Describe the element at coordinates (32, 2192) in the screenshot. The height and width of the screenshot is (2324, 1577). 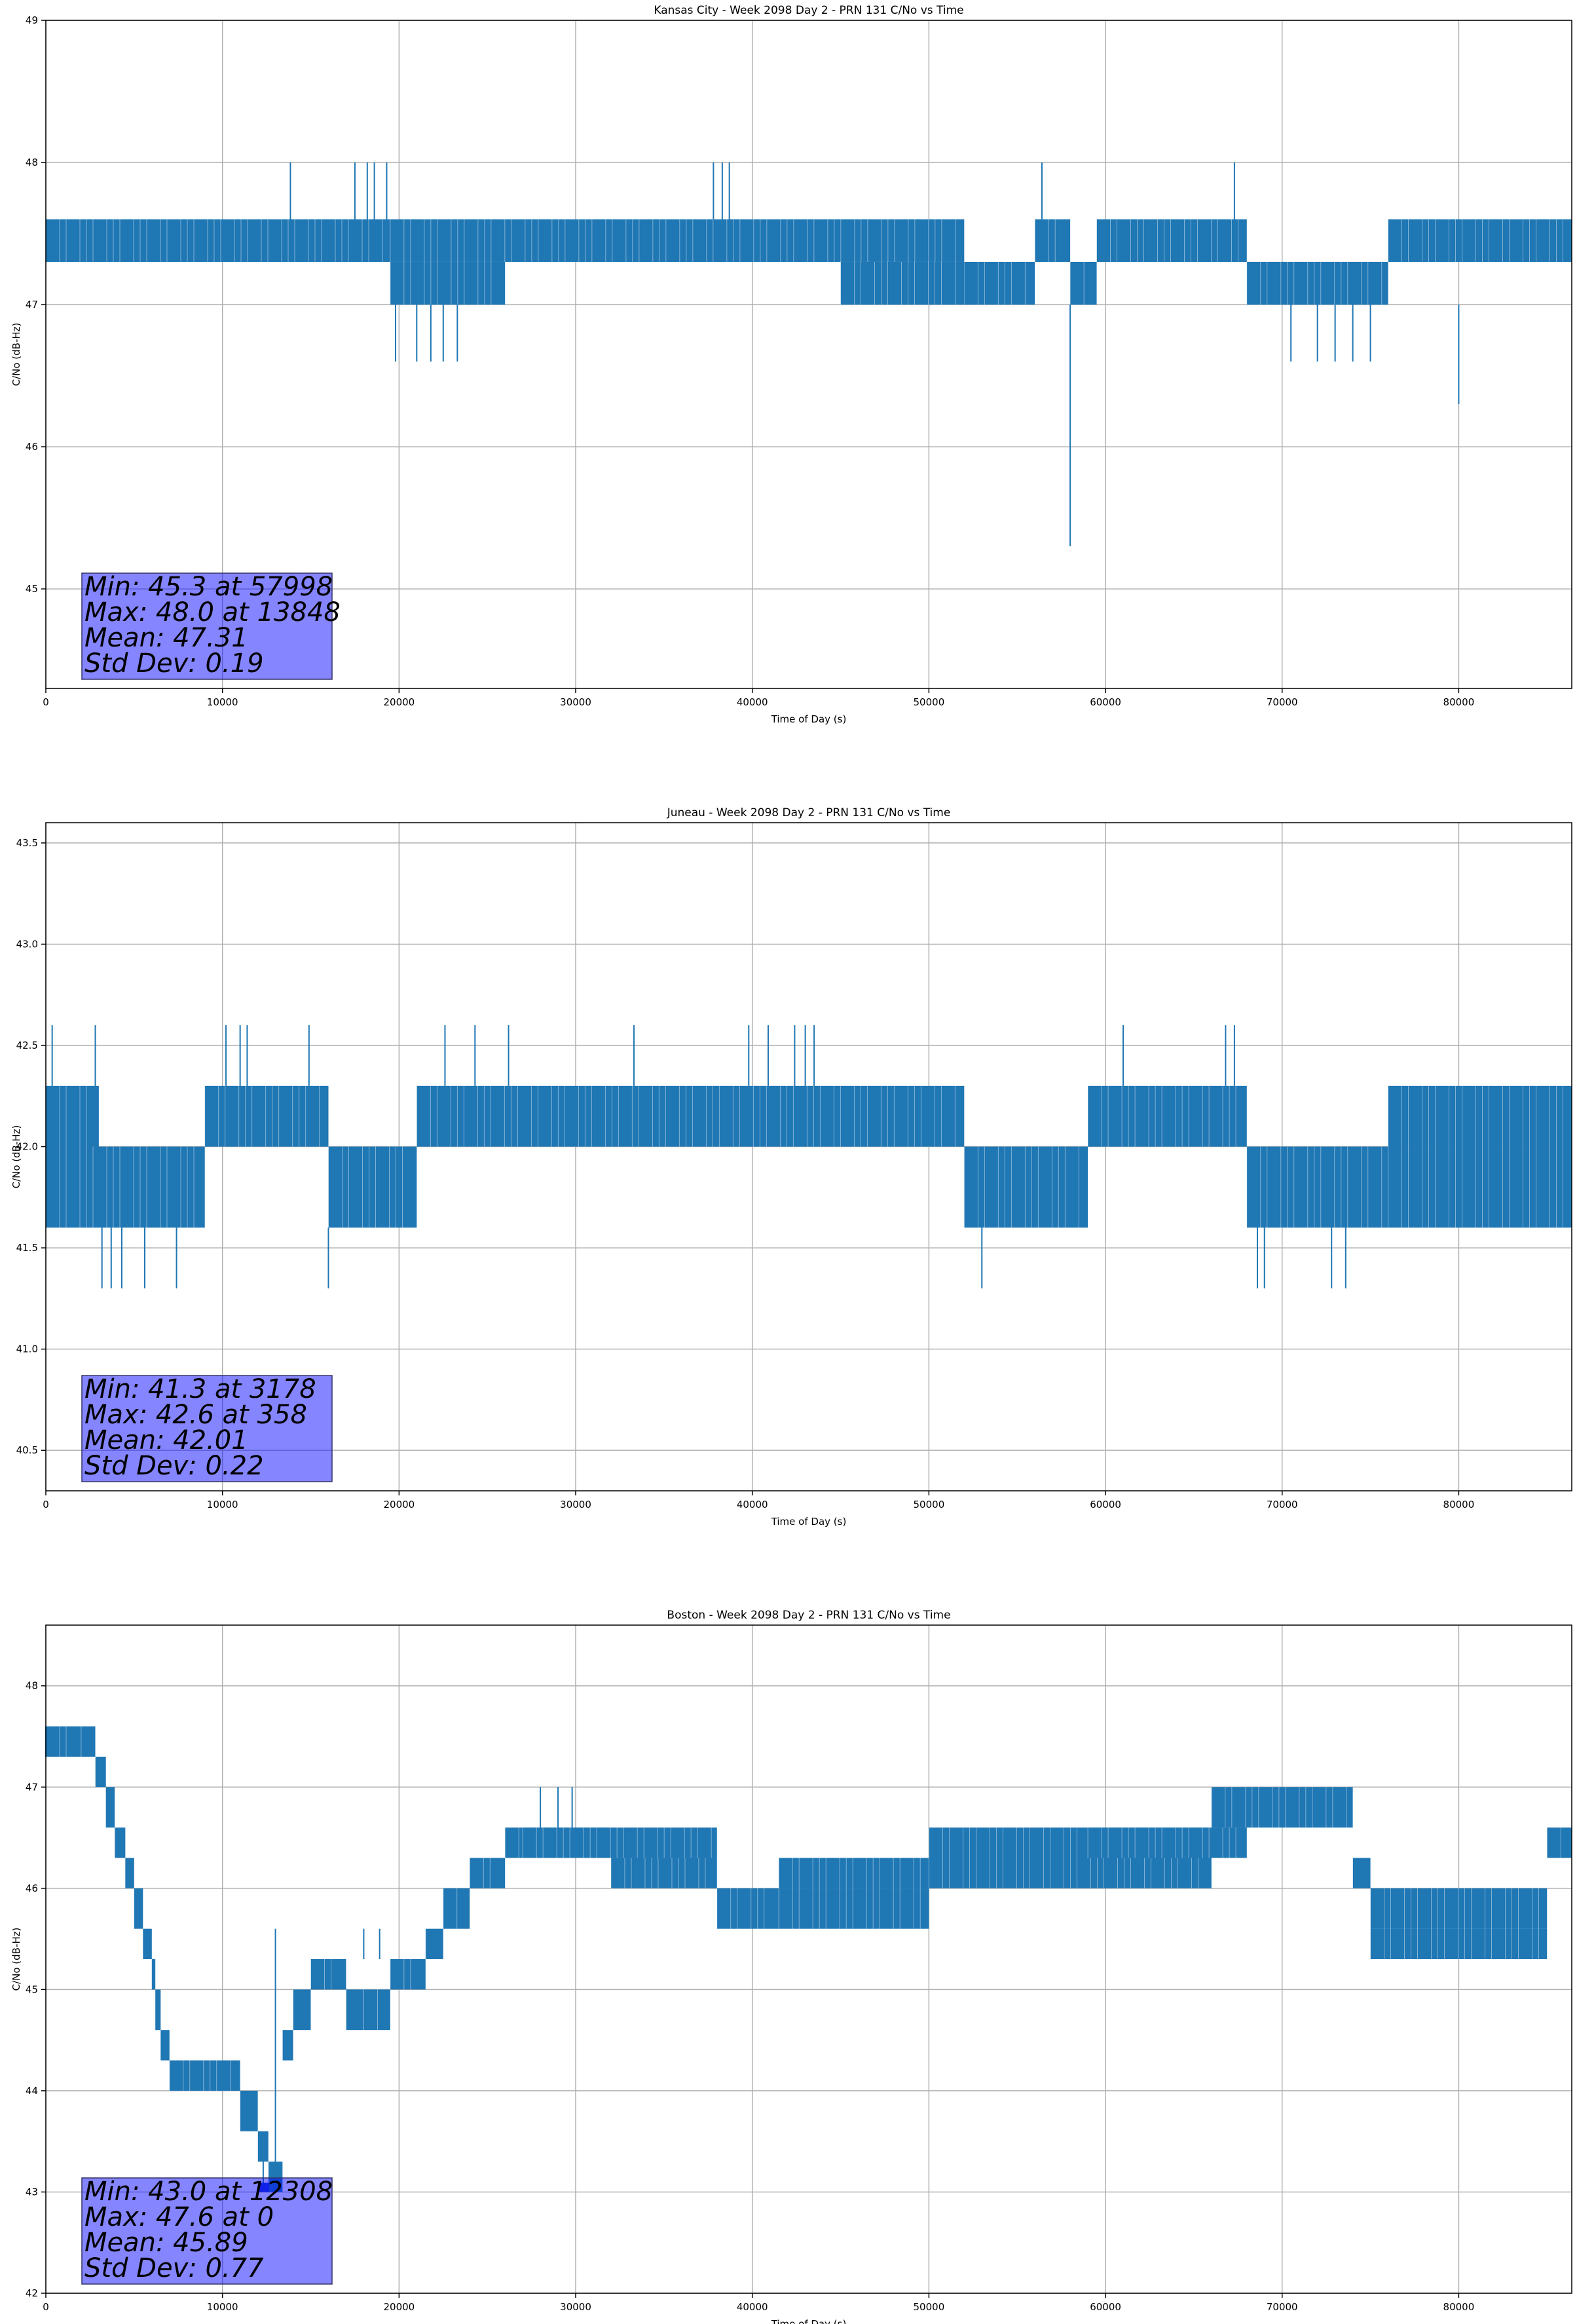
I see `y-tick-label: 43` at that location.